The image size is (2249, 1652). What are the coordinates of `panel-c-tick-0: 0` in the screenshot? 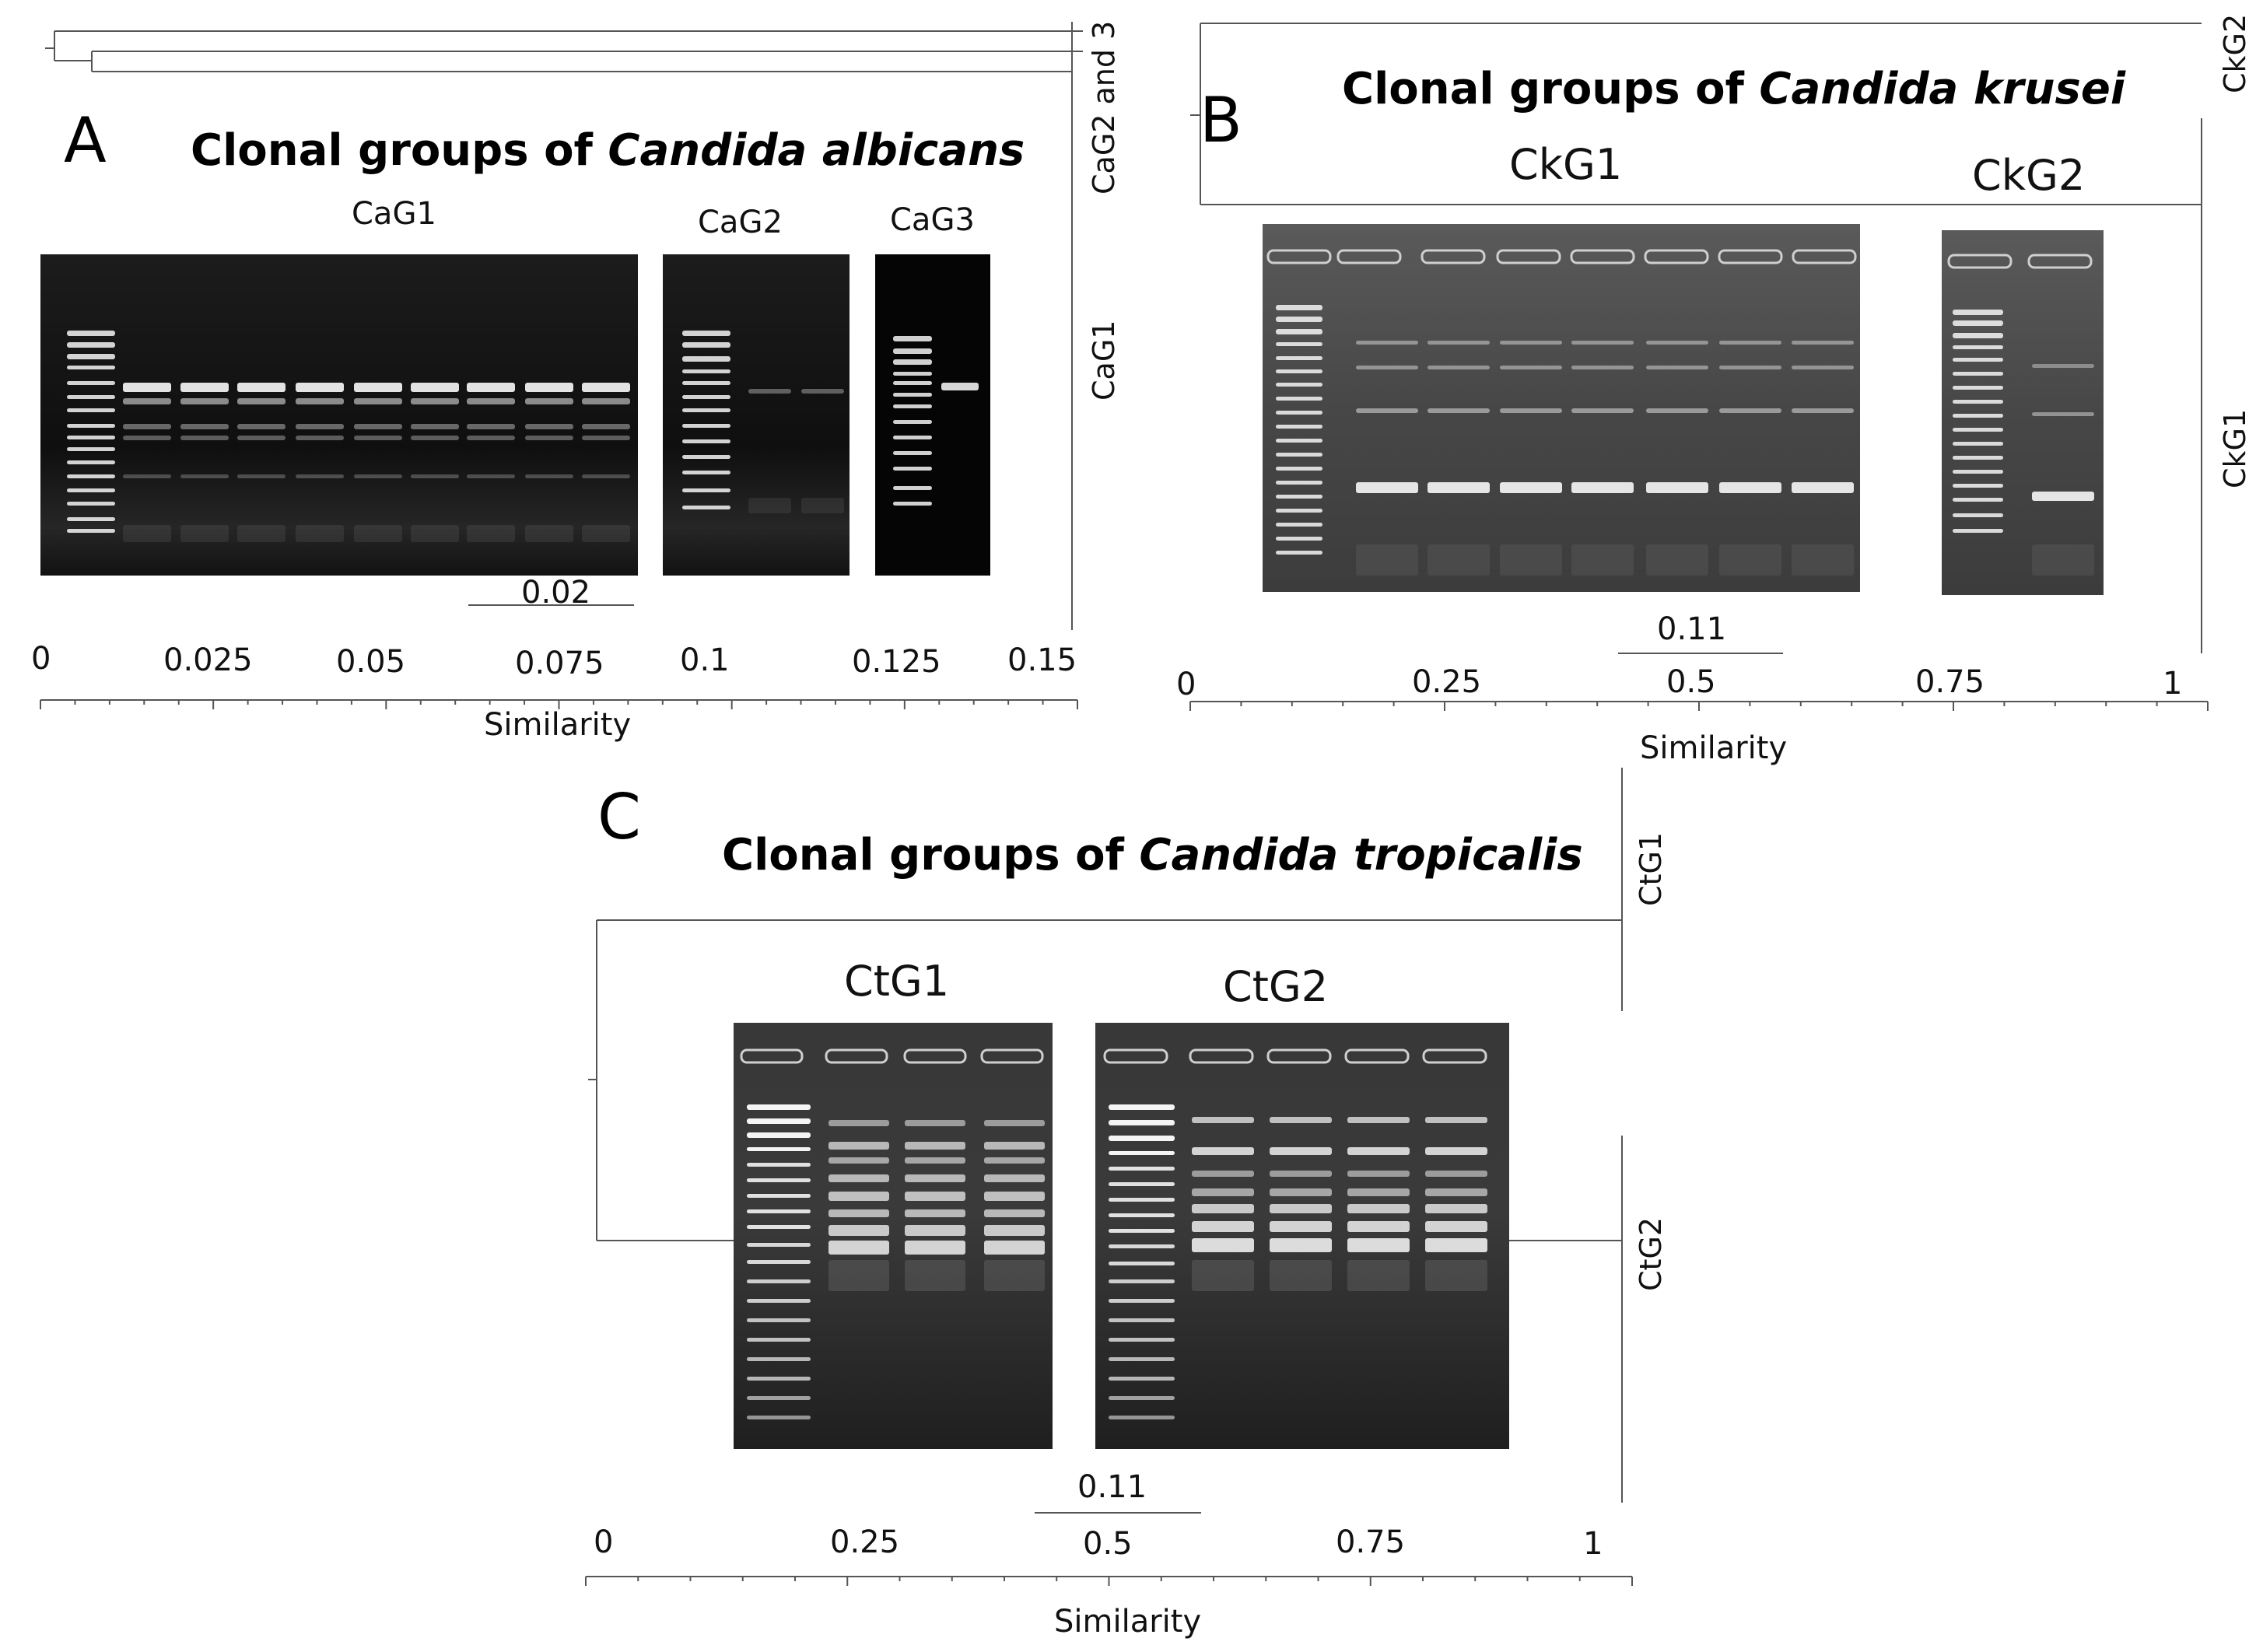 It's located at (603, 1542).